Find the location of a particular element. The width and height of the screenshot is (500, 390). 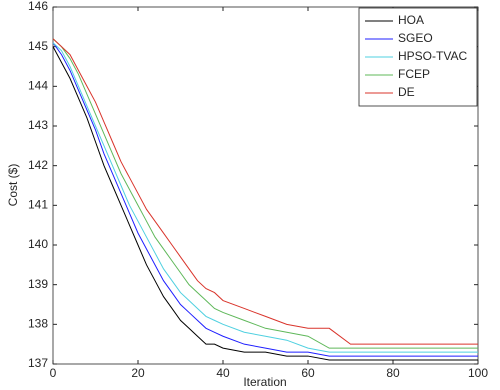

legend-label: DE is located at coordinates (406, 92).